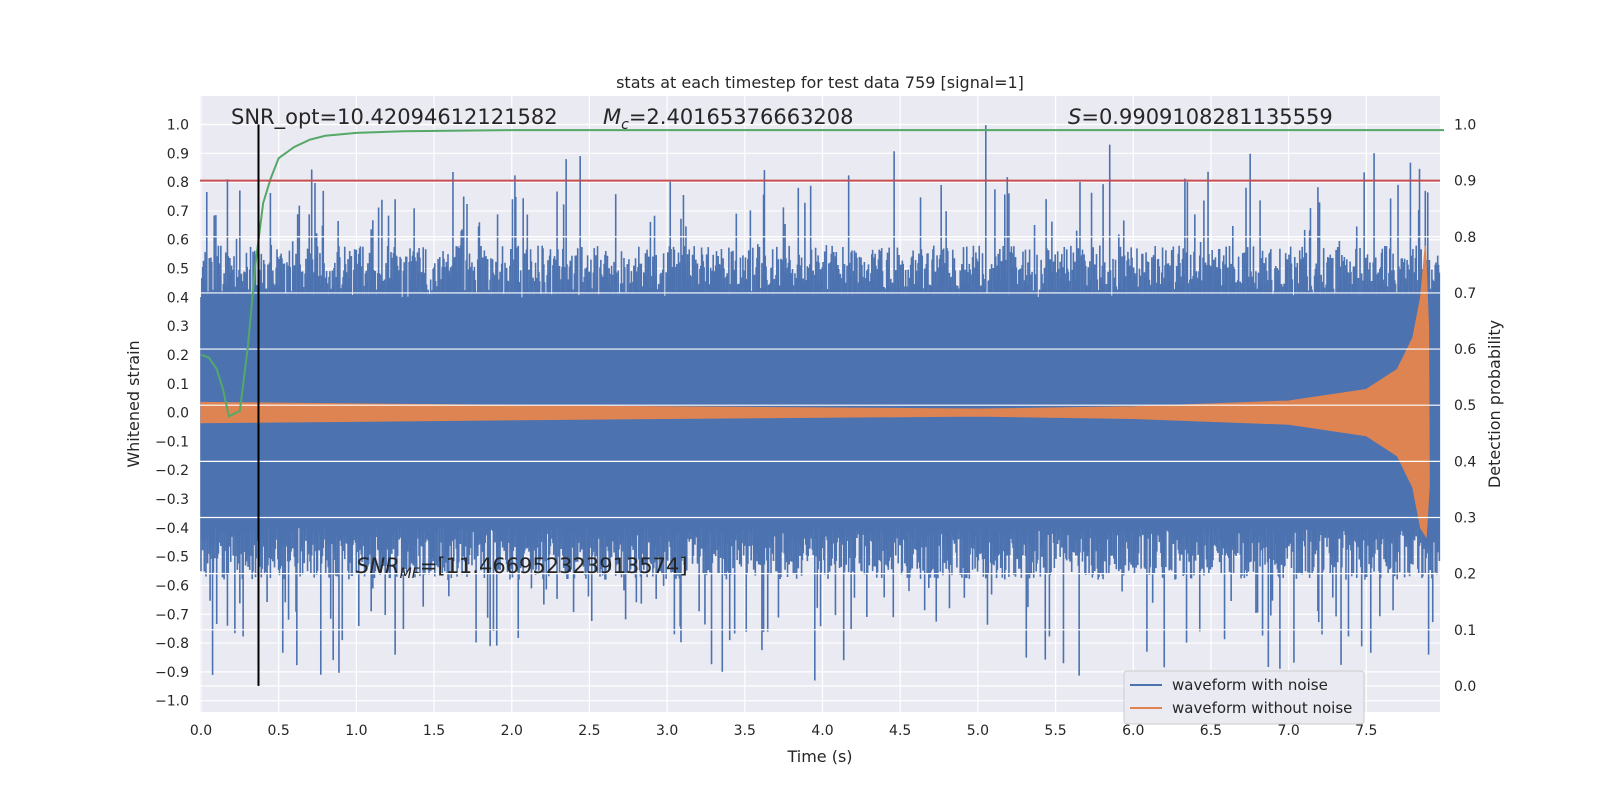 The height and width of the screenshot is (800, 1600). I want to click on x-tick-label: 6.5, so click(1211, 731).